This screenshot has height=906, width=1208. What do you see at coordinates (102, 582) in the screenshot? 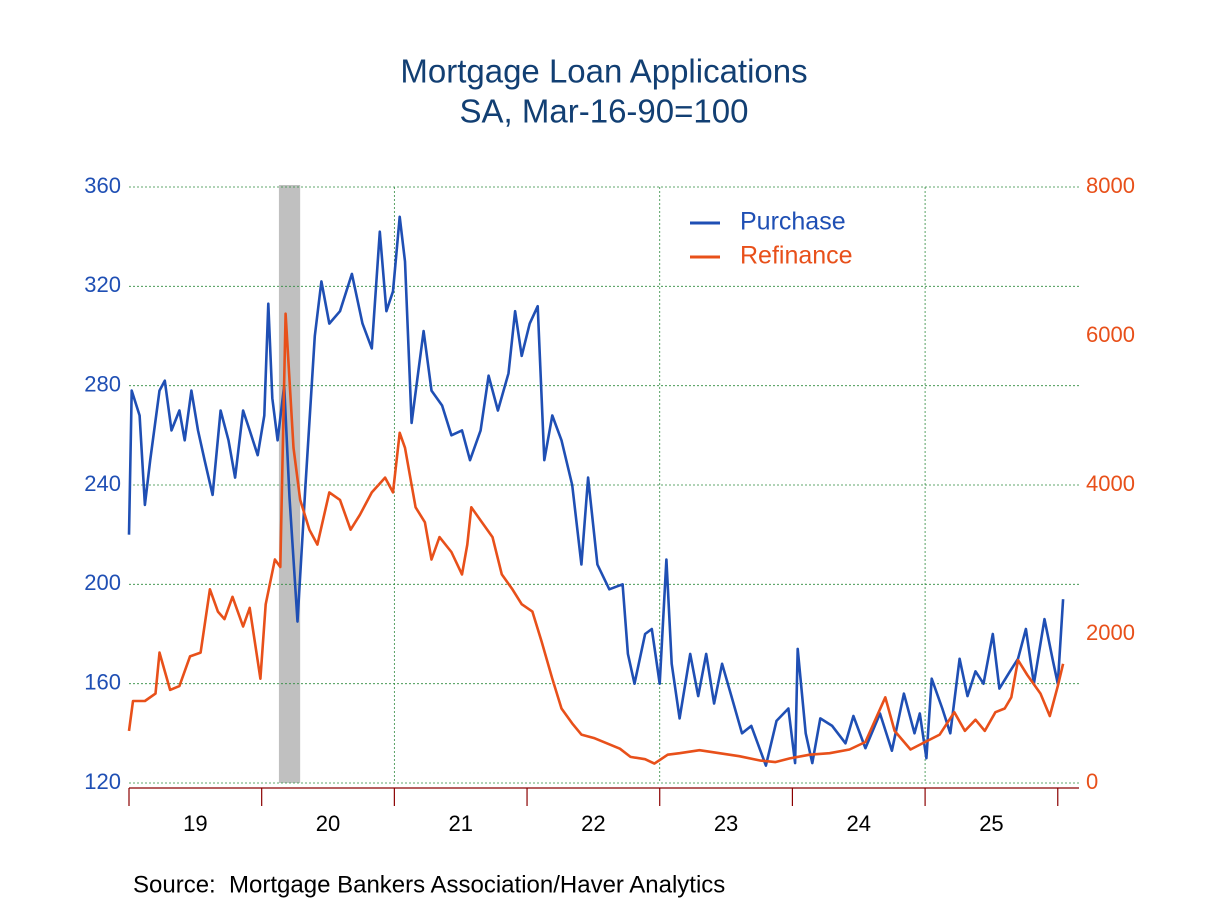
I see `y-tick-label: 200` at bounding box center [102, 582].